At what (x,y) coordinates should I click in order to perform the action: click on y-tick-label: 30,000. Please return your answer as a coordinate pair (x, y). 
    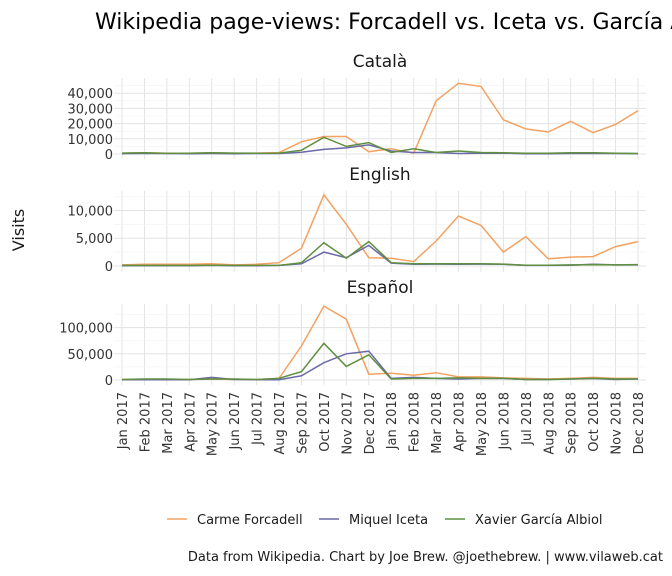
    Looking at the image, I should click on (91, 109).